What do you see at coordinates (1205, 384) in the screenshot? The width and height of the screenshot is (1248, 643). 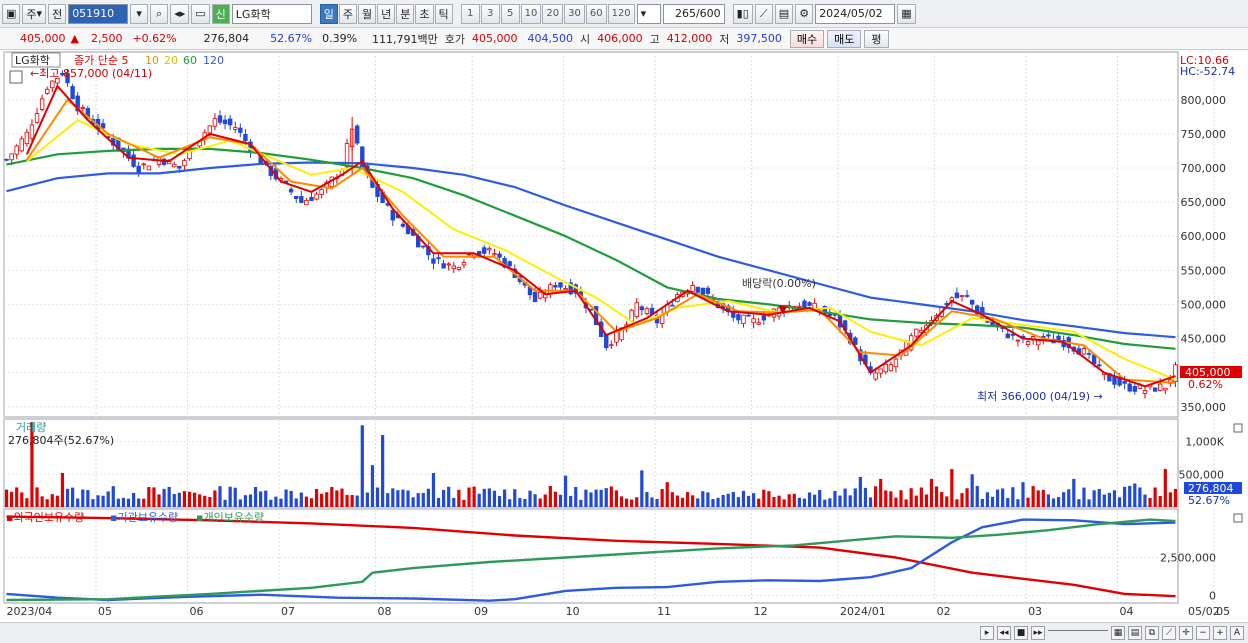 I see `last-pct-label: 0.62%` at bounding box center [1205, 384].